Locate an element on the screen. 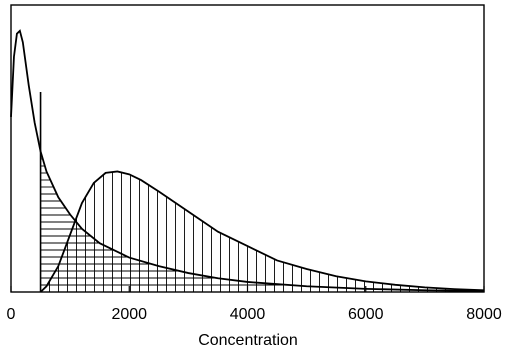 This screenshot has height=352, width=506. x-tick-label: 0 is located at coordinates (11, 314).